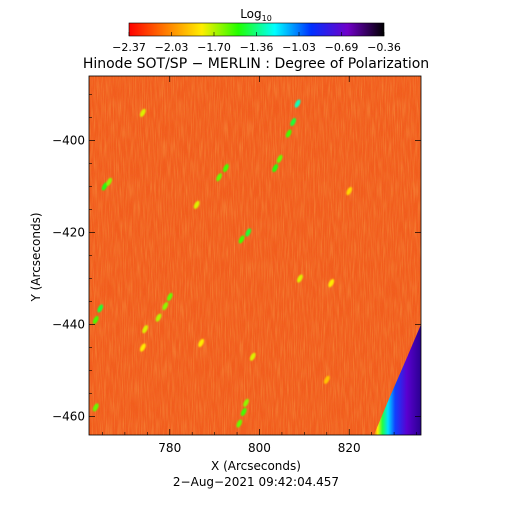 This screenshot has width=510, height=512. What do you see at coordinates (129, 47) in the screenshot?
I see `colorbar-tick-label: −2.37` at bounding box center [129, 47].